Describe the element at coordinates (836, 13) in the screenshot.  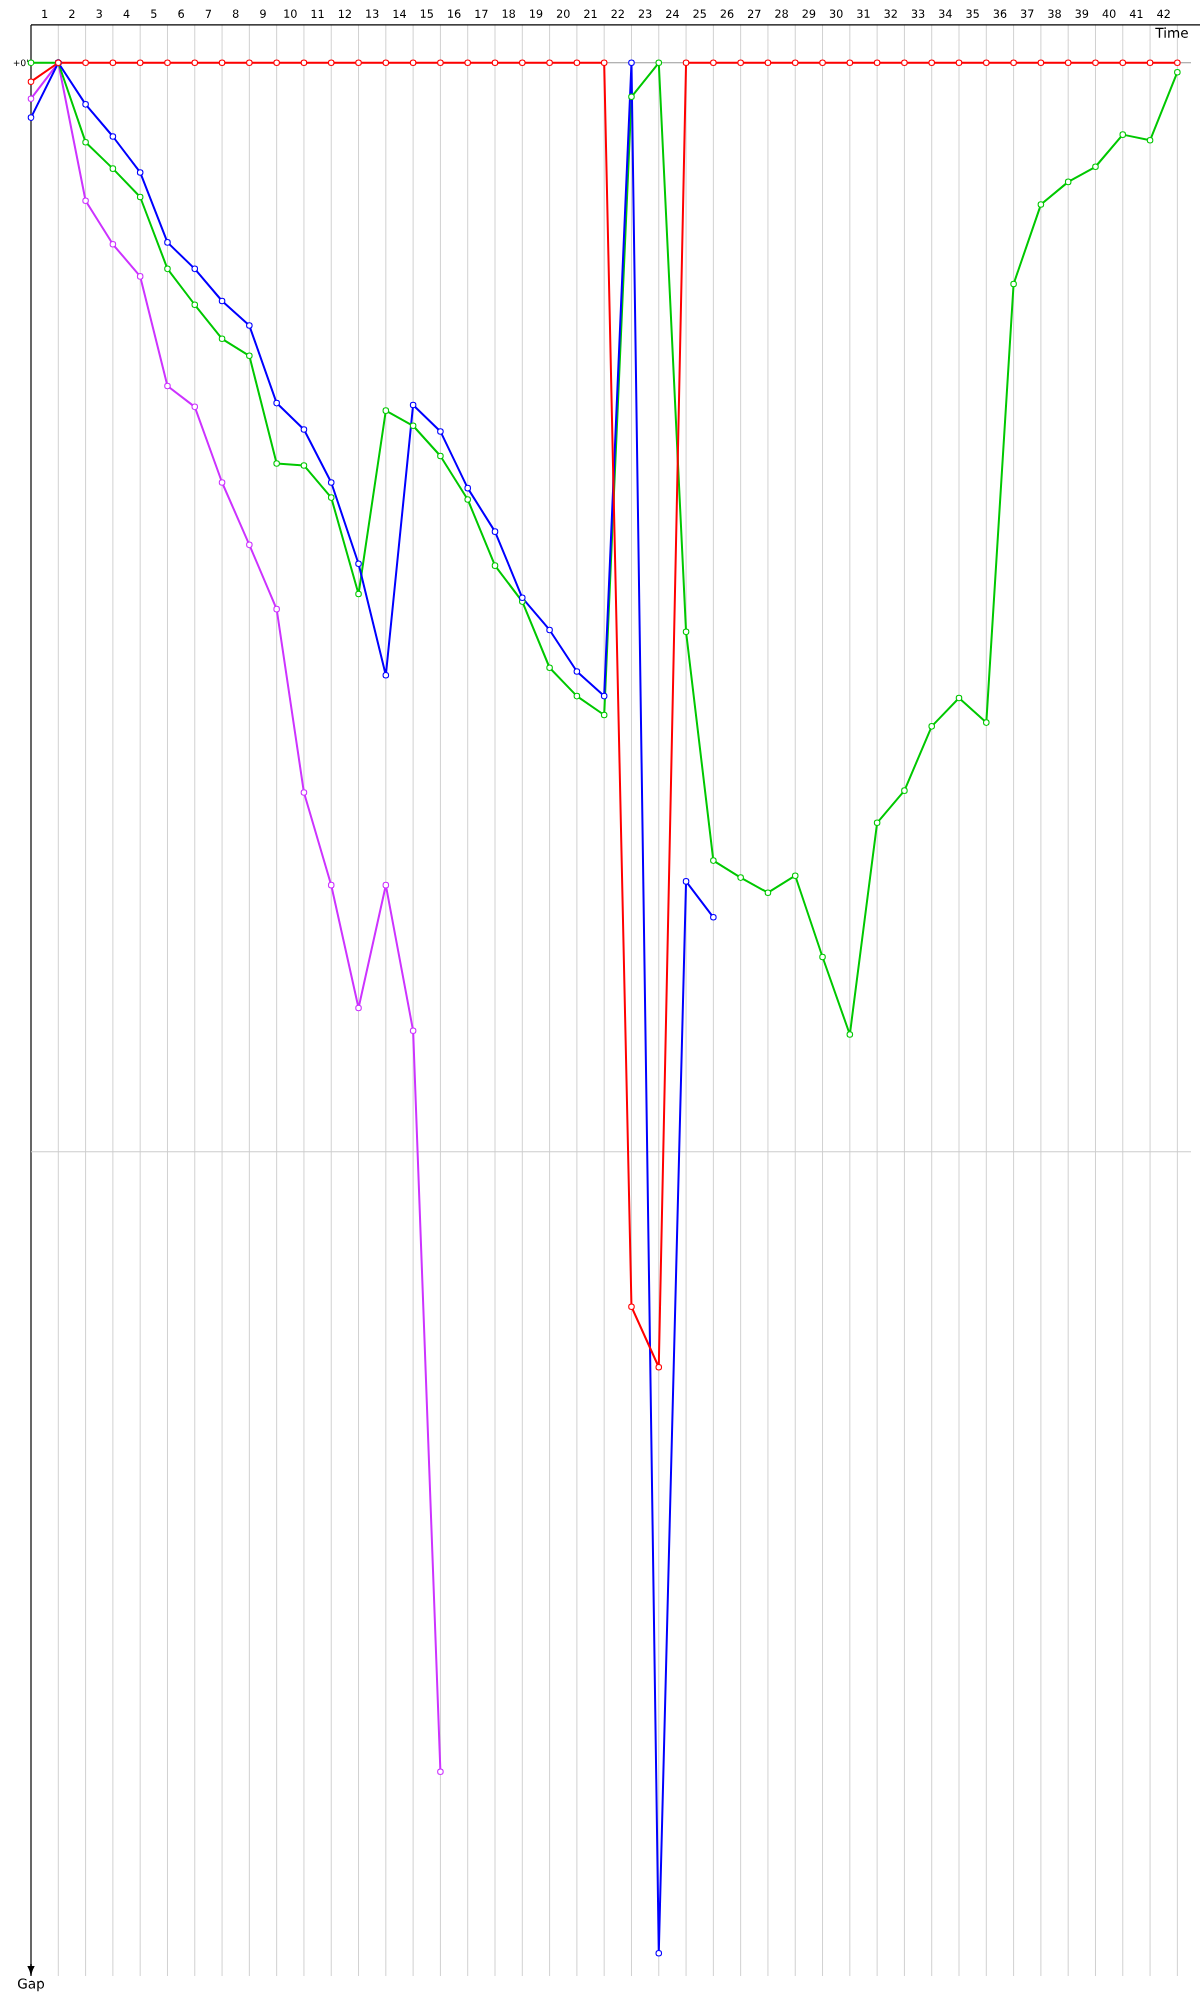
I see `x-tick-label: 30` at that location.